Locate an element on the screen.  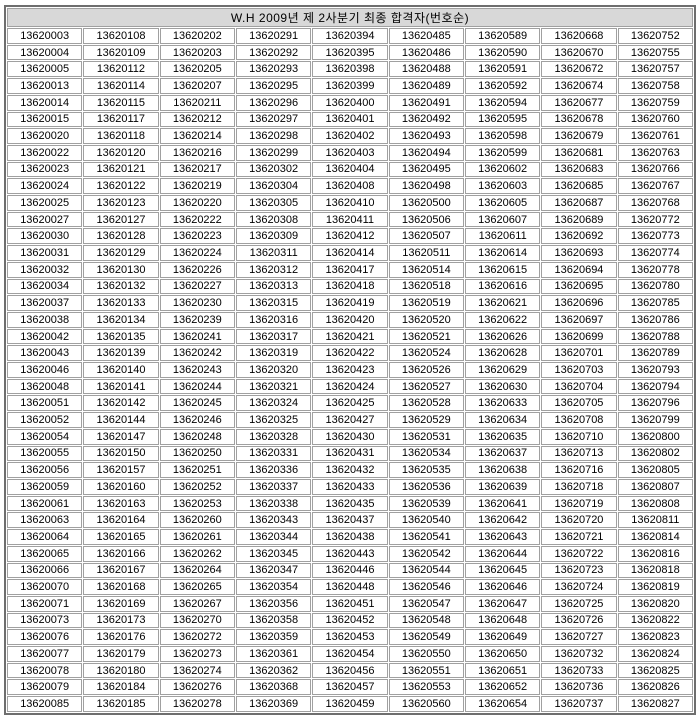
table-cell: 13620811 is located at coordinates (655, 520).